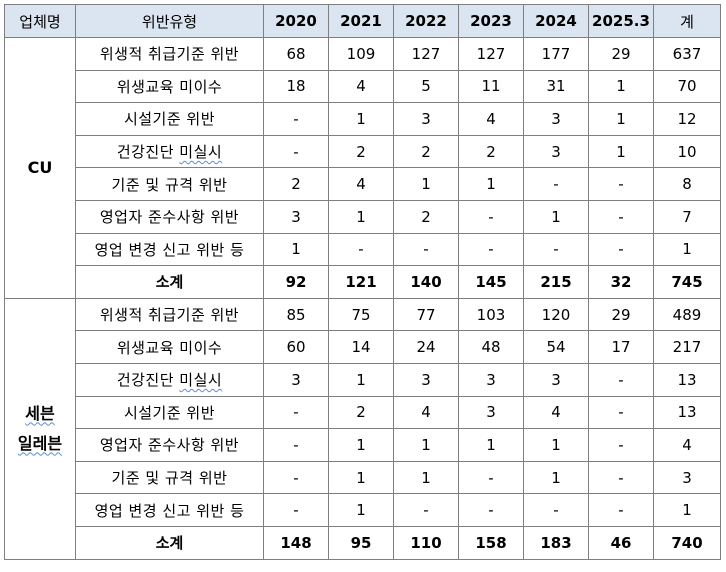 This screenshot has width=726, height=572. What do you see at coordinates (40, 168) in the screenshot?
I see `company-cell: CU` at bounding box center [40, 168].